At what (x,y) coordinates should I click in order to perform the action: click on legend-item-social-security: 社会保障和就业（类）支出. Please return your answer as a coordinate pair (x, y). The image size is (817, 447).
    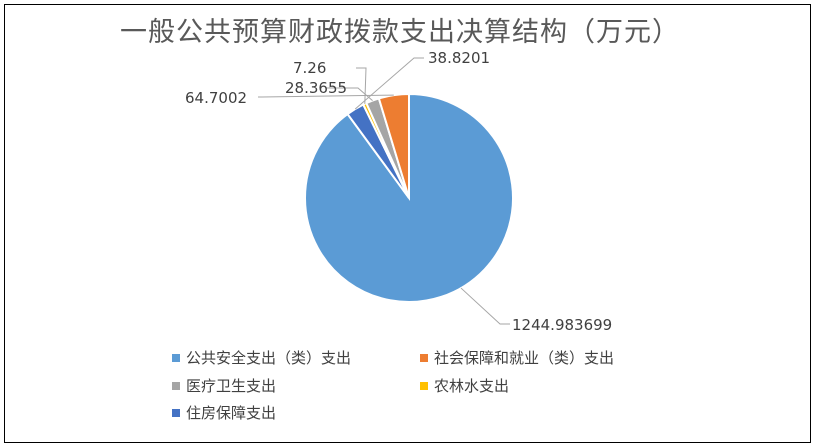
    Looking at the image, I should click on (517, 358).